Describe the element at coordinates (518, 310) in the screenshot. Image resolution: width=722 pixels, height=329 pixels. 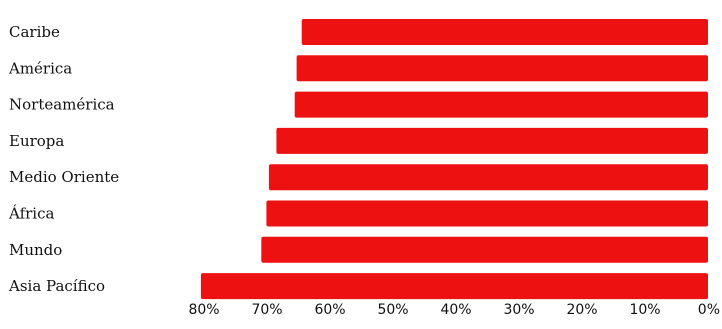
I see `x-tick-label-5: 30%` at that location.